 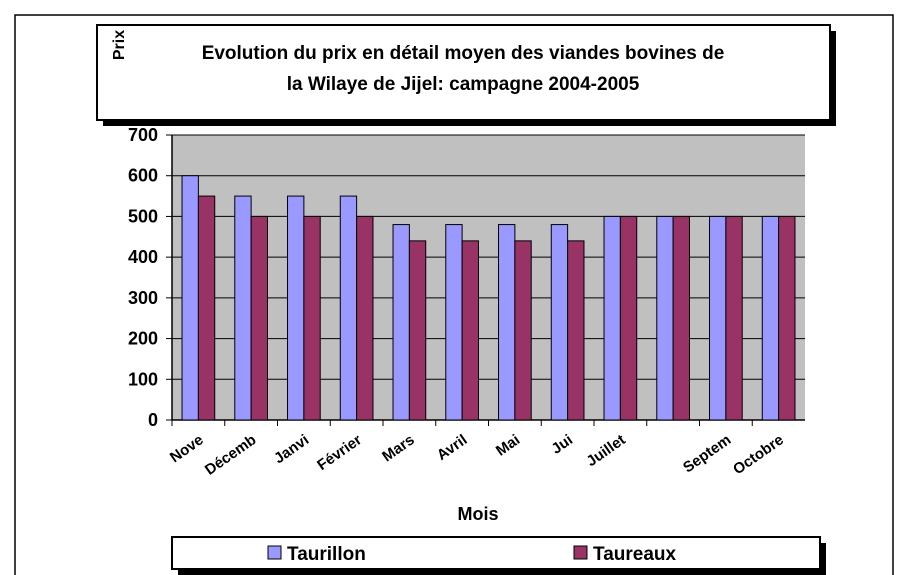 I want to click on chart-title: la Wilaye de Jijel: campagne 2004-2005, so click(x=463, y=84).